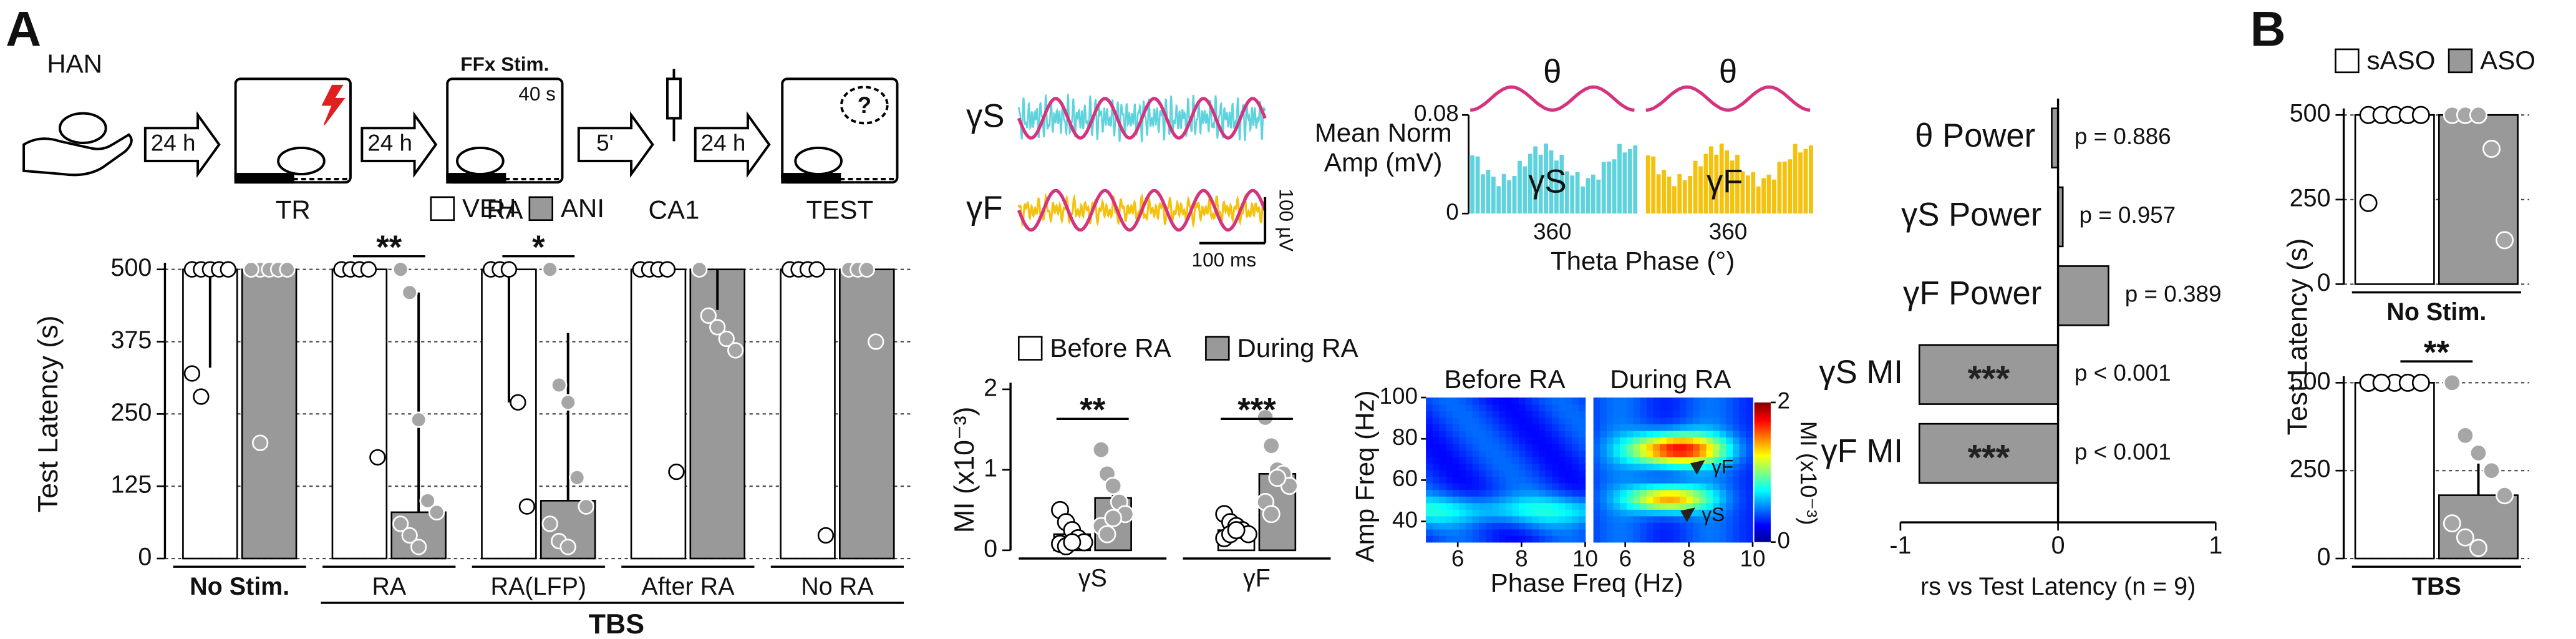 The height and width of the screenshot is (639, 2576). What do you see at coordinates (2123, 373) in the screenshot?
I see `annotation: p < 0.001` at bounding box center [2123, 373].